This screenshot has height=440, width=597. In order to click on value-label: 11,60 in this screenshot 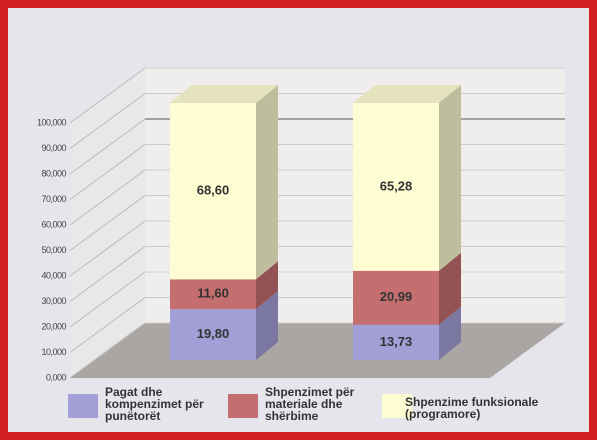, I will do `click(213, 293)`.